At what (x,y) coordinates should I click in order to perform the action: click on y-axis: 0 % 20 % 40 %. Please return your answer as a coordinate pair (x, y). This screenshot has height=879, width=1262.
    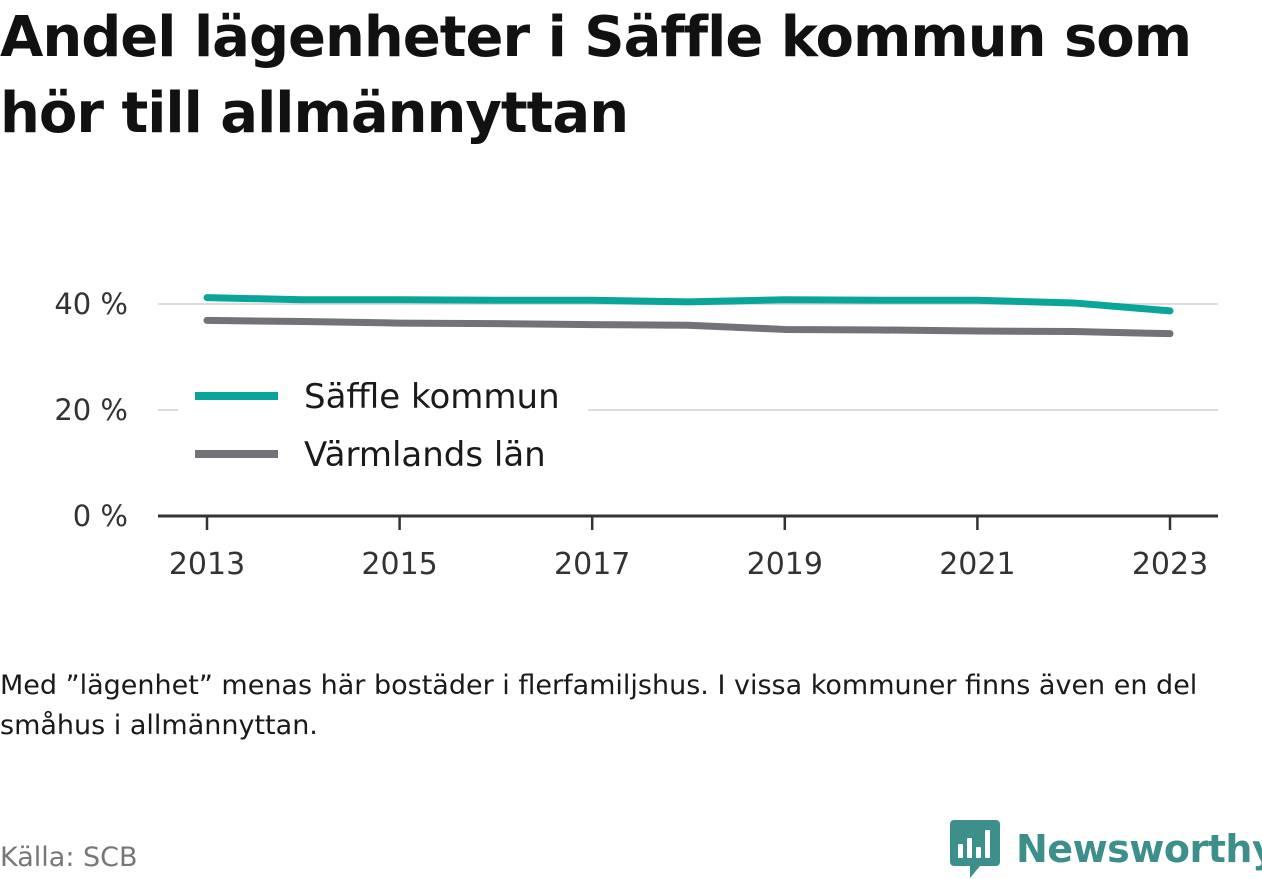
    Looking at the image, I should click on (91, 410).